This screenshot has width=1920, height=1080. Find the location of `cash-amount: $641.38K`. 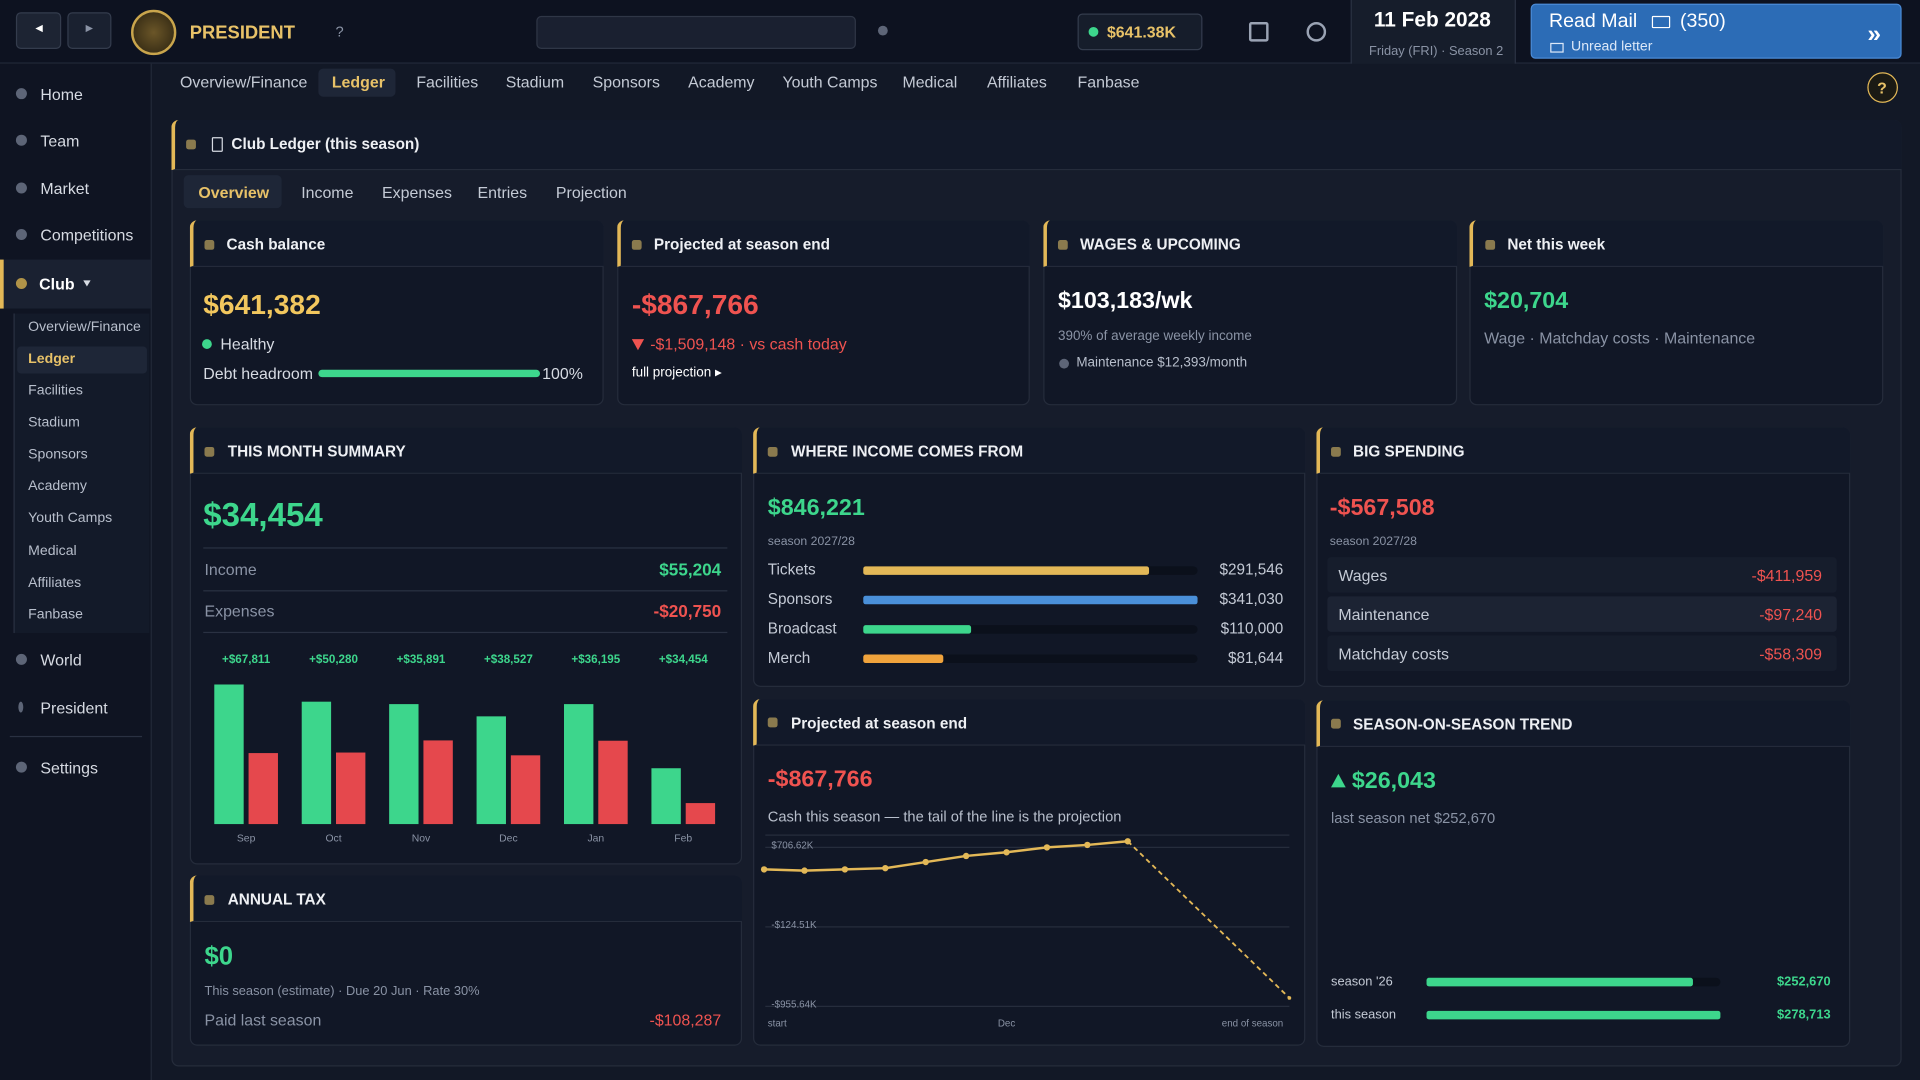

cash-amount: $641.38K is located at coordinates (1141, 32).